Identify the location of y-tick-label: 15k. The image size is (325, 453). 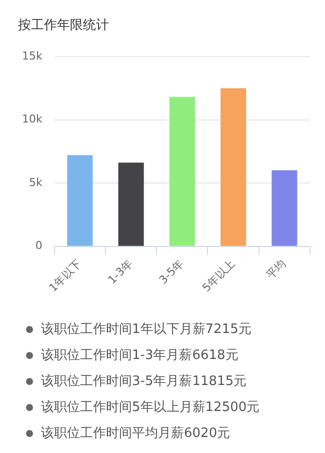
(32, 55).